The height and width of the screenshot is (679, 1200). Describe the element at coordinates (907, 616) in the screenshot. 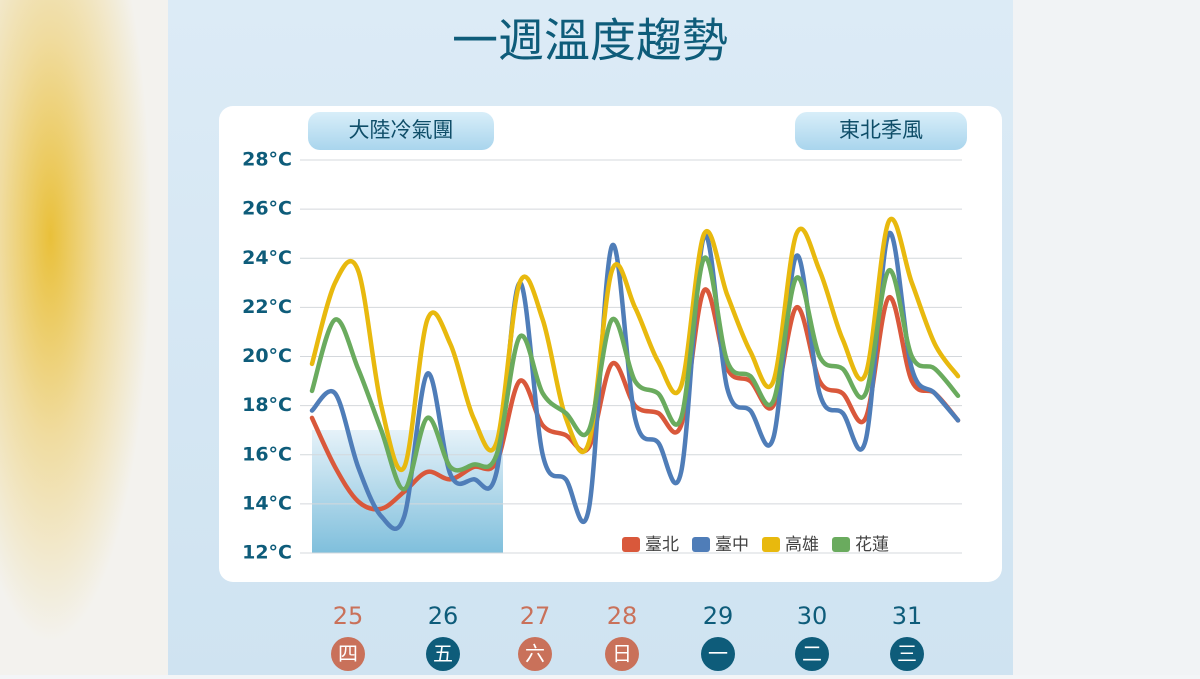

I see `day-date: 31` at that location.